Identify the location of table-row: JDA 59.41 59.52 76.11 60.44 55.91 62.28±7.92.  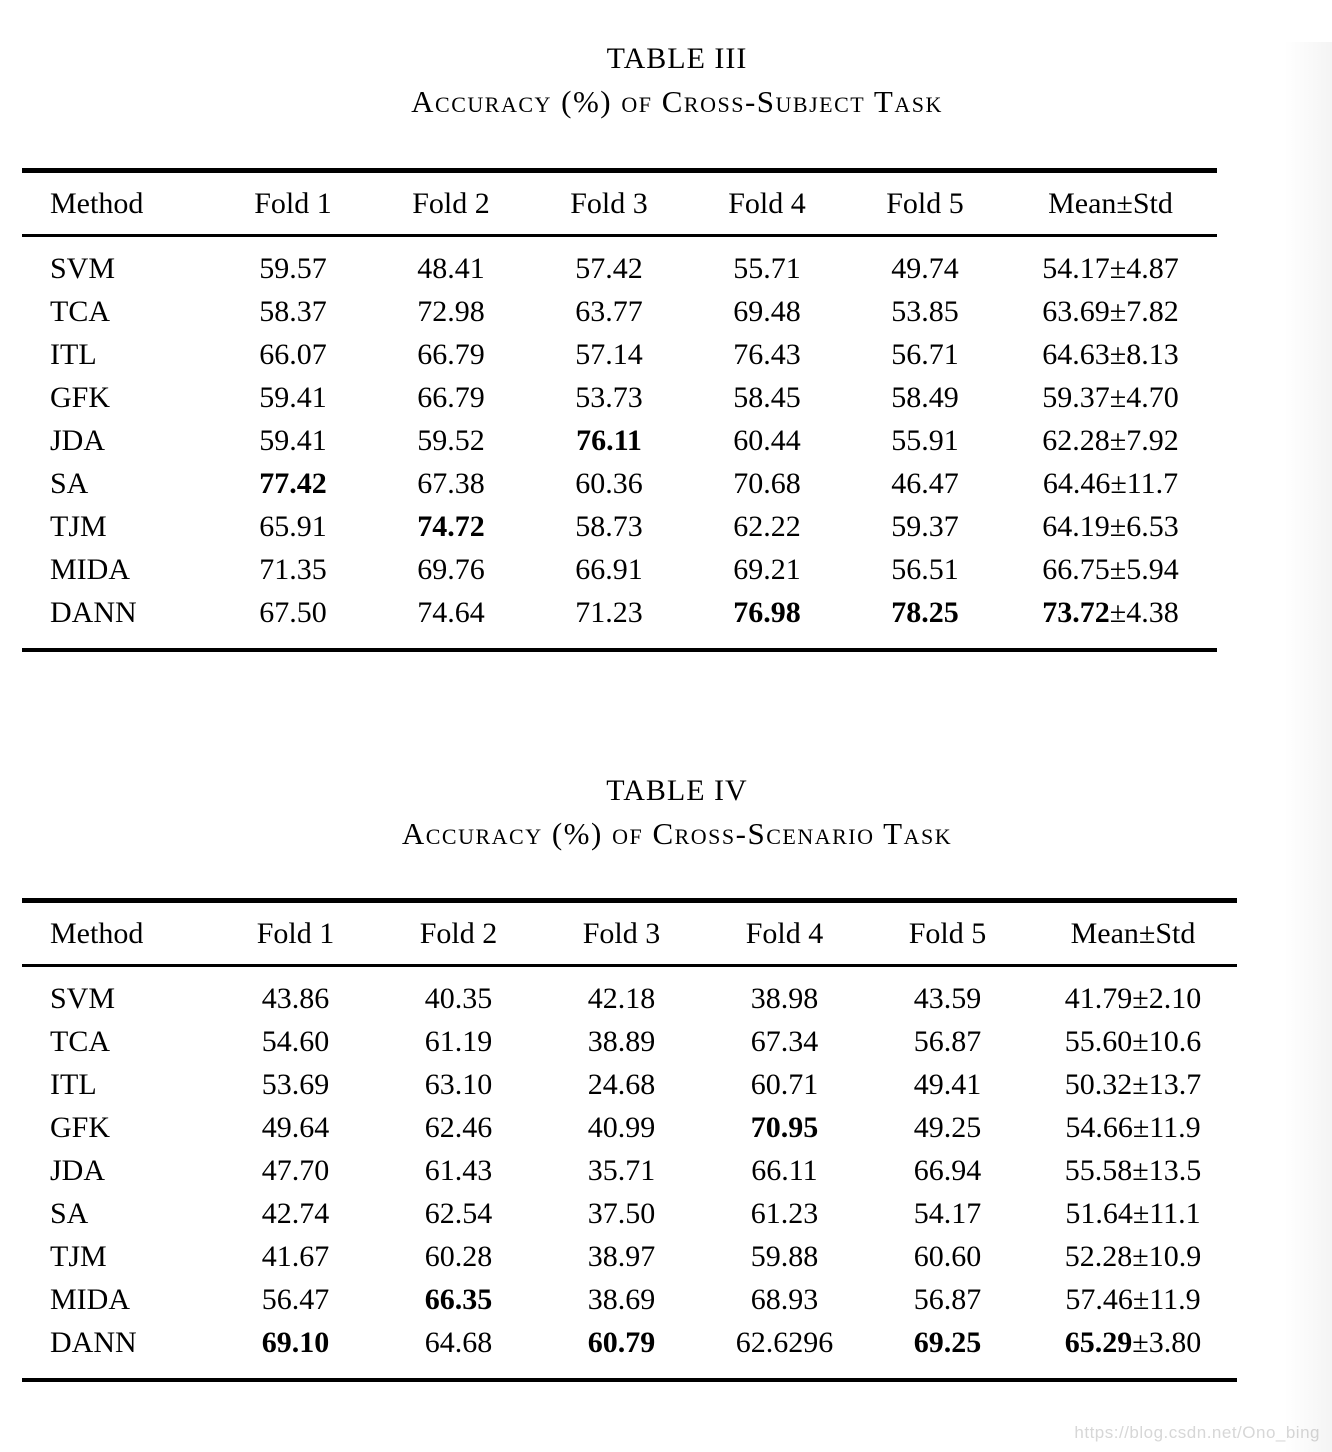
(619, 440).